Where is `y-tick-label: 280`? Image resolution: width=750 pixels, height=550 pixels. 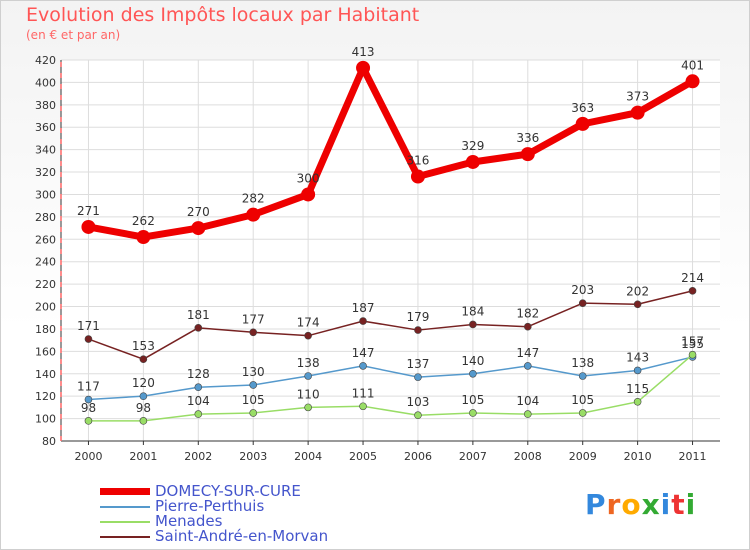 y-tick-label: 280 is located at coordinates (45, 217).